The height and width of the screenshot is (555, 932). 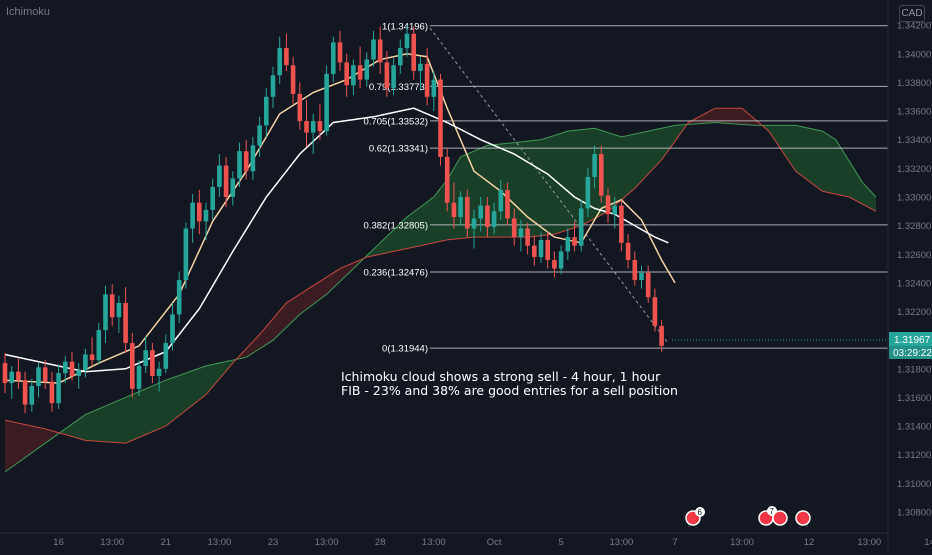 What do you see at coordinates (560, 542) in the screenshot?
I see `x-tick-label: 5` at bounding box center [560, 542].